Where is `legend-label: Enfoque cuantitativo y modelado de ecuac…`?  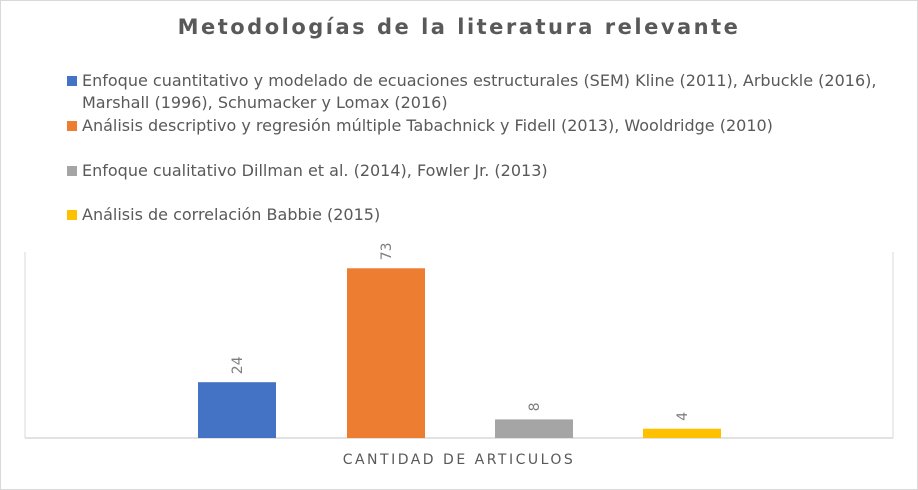
legend-label: Enfoque cuantitativo y modelado de ecuac… is located at coordinates (479, 91).